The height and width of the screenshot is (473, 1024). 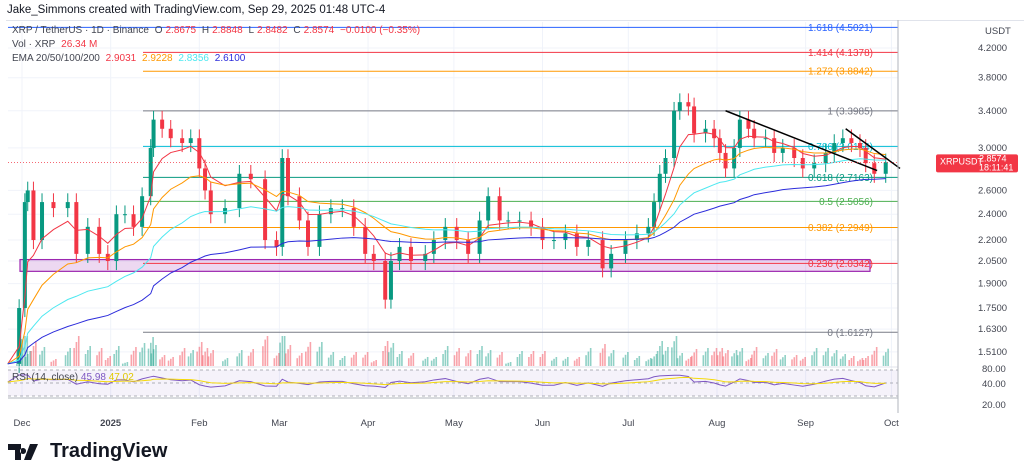 What do you see at coordinates (992, 240) in the screenshot?
I see `price-axis-tick: 2.2000` at bounding box center [992, 240].